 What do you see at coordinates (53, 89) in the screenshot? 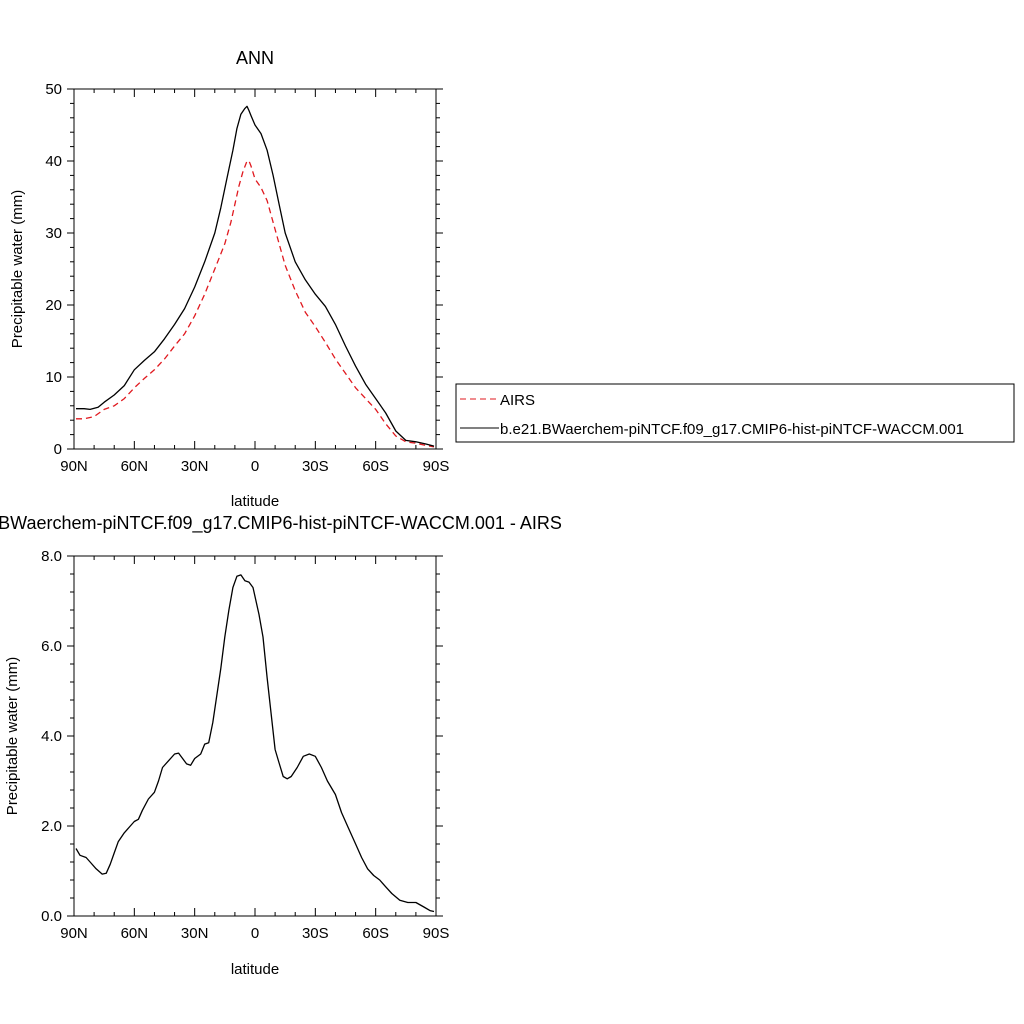
I see `y-tick-label: 50` at bounding box center [53, 89].